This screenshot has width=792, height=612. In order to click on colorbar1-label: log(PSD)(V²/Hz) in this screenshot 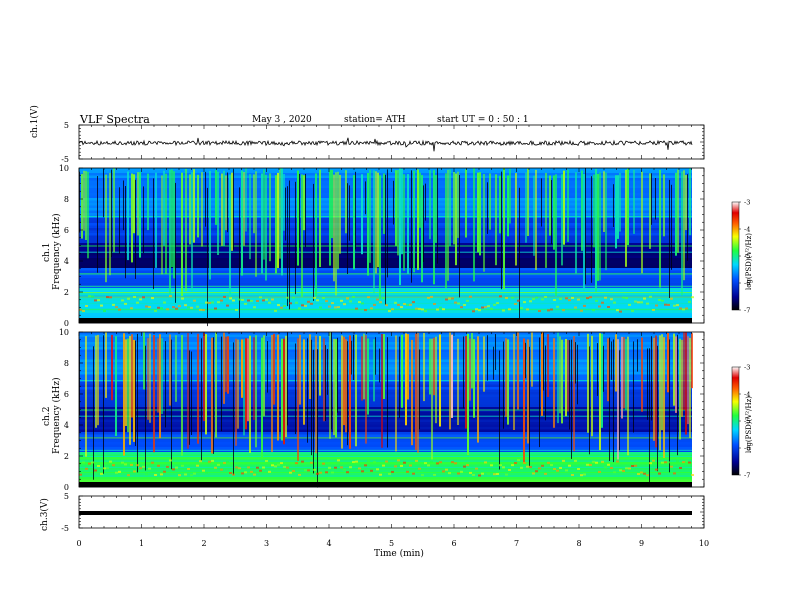, I will do `click(749, 261)`.